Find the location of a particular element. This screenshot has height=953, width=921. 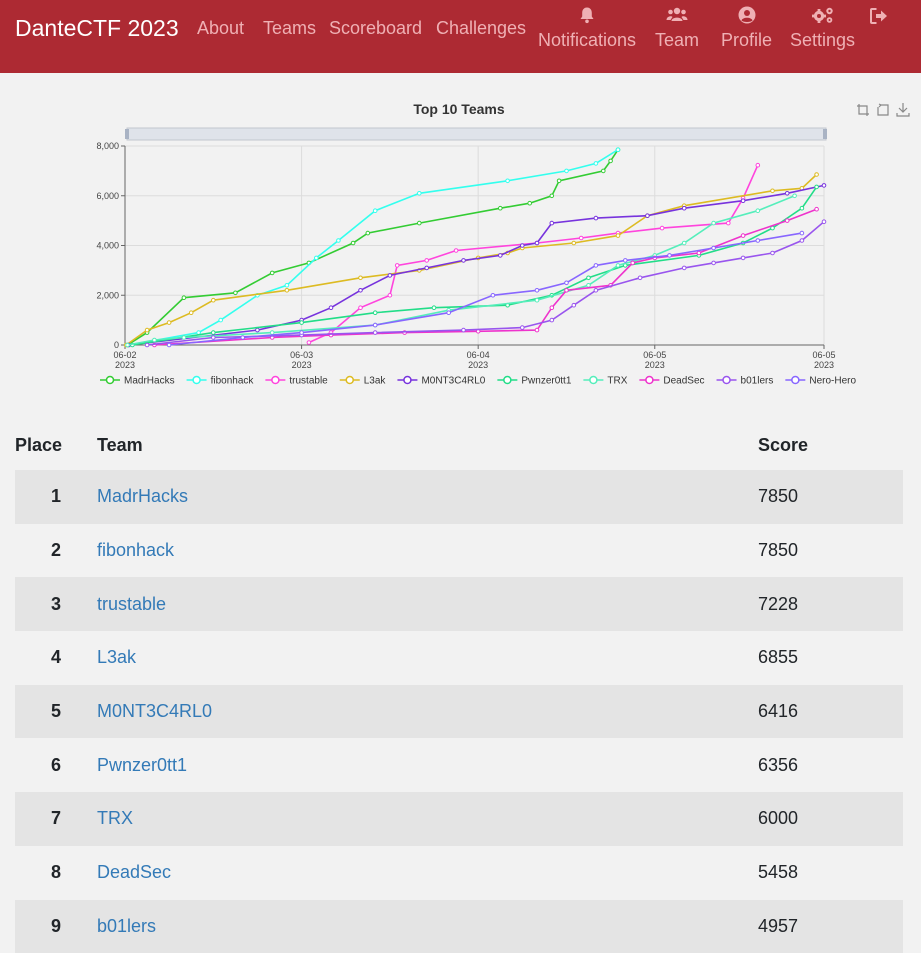

series-M0NT3C4RL0 is located at coordinates (476, 265).